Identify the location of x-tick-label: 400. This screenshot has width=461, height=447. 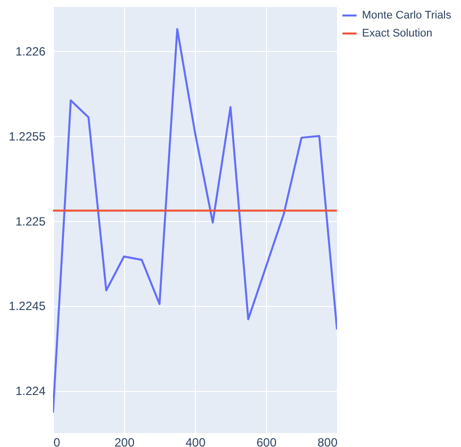
(195, 441).